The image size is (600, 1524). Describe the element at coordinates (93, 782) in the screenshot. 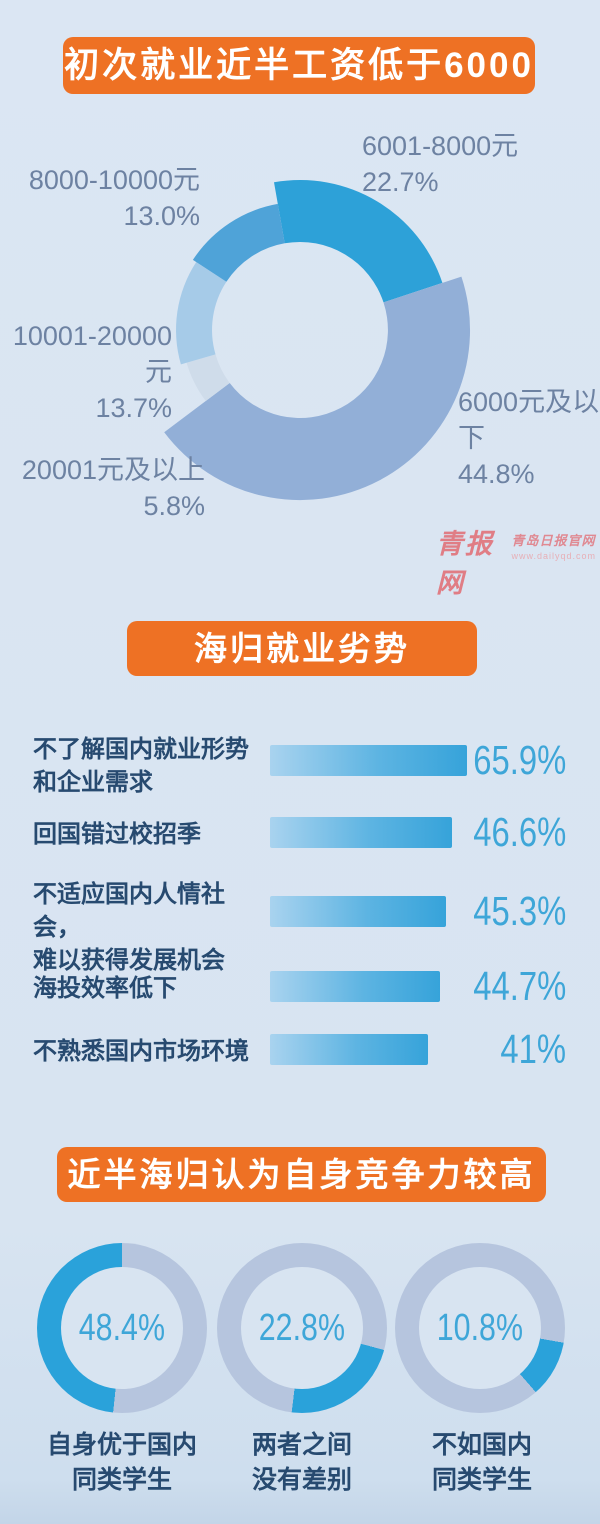

I see `bar-label-line: 和企业需求` at that location.